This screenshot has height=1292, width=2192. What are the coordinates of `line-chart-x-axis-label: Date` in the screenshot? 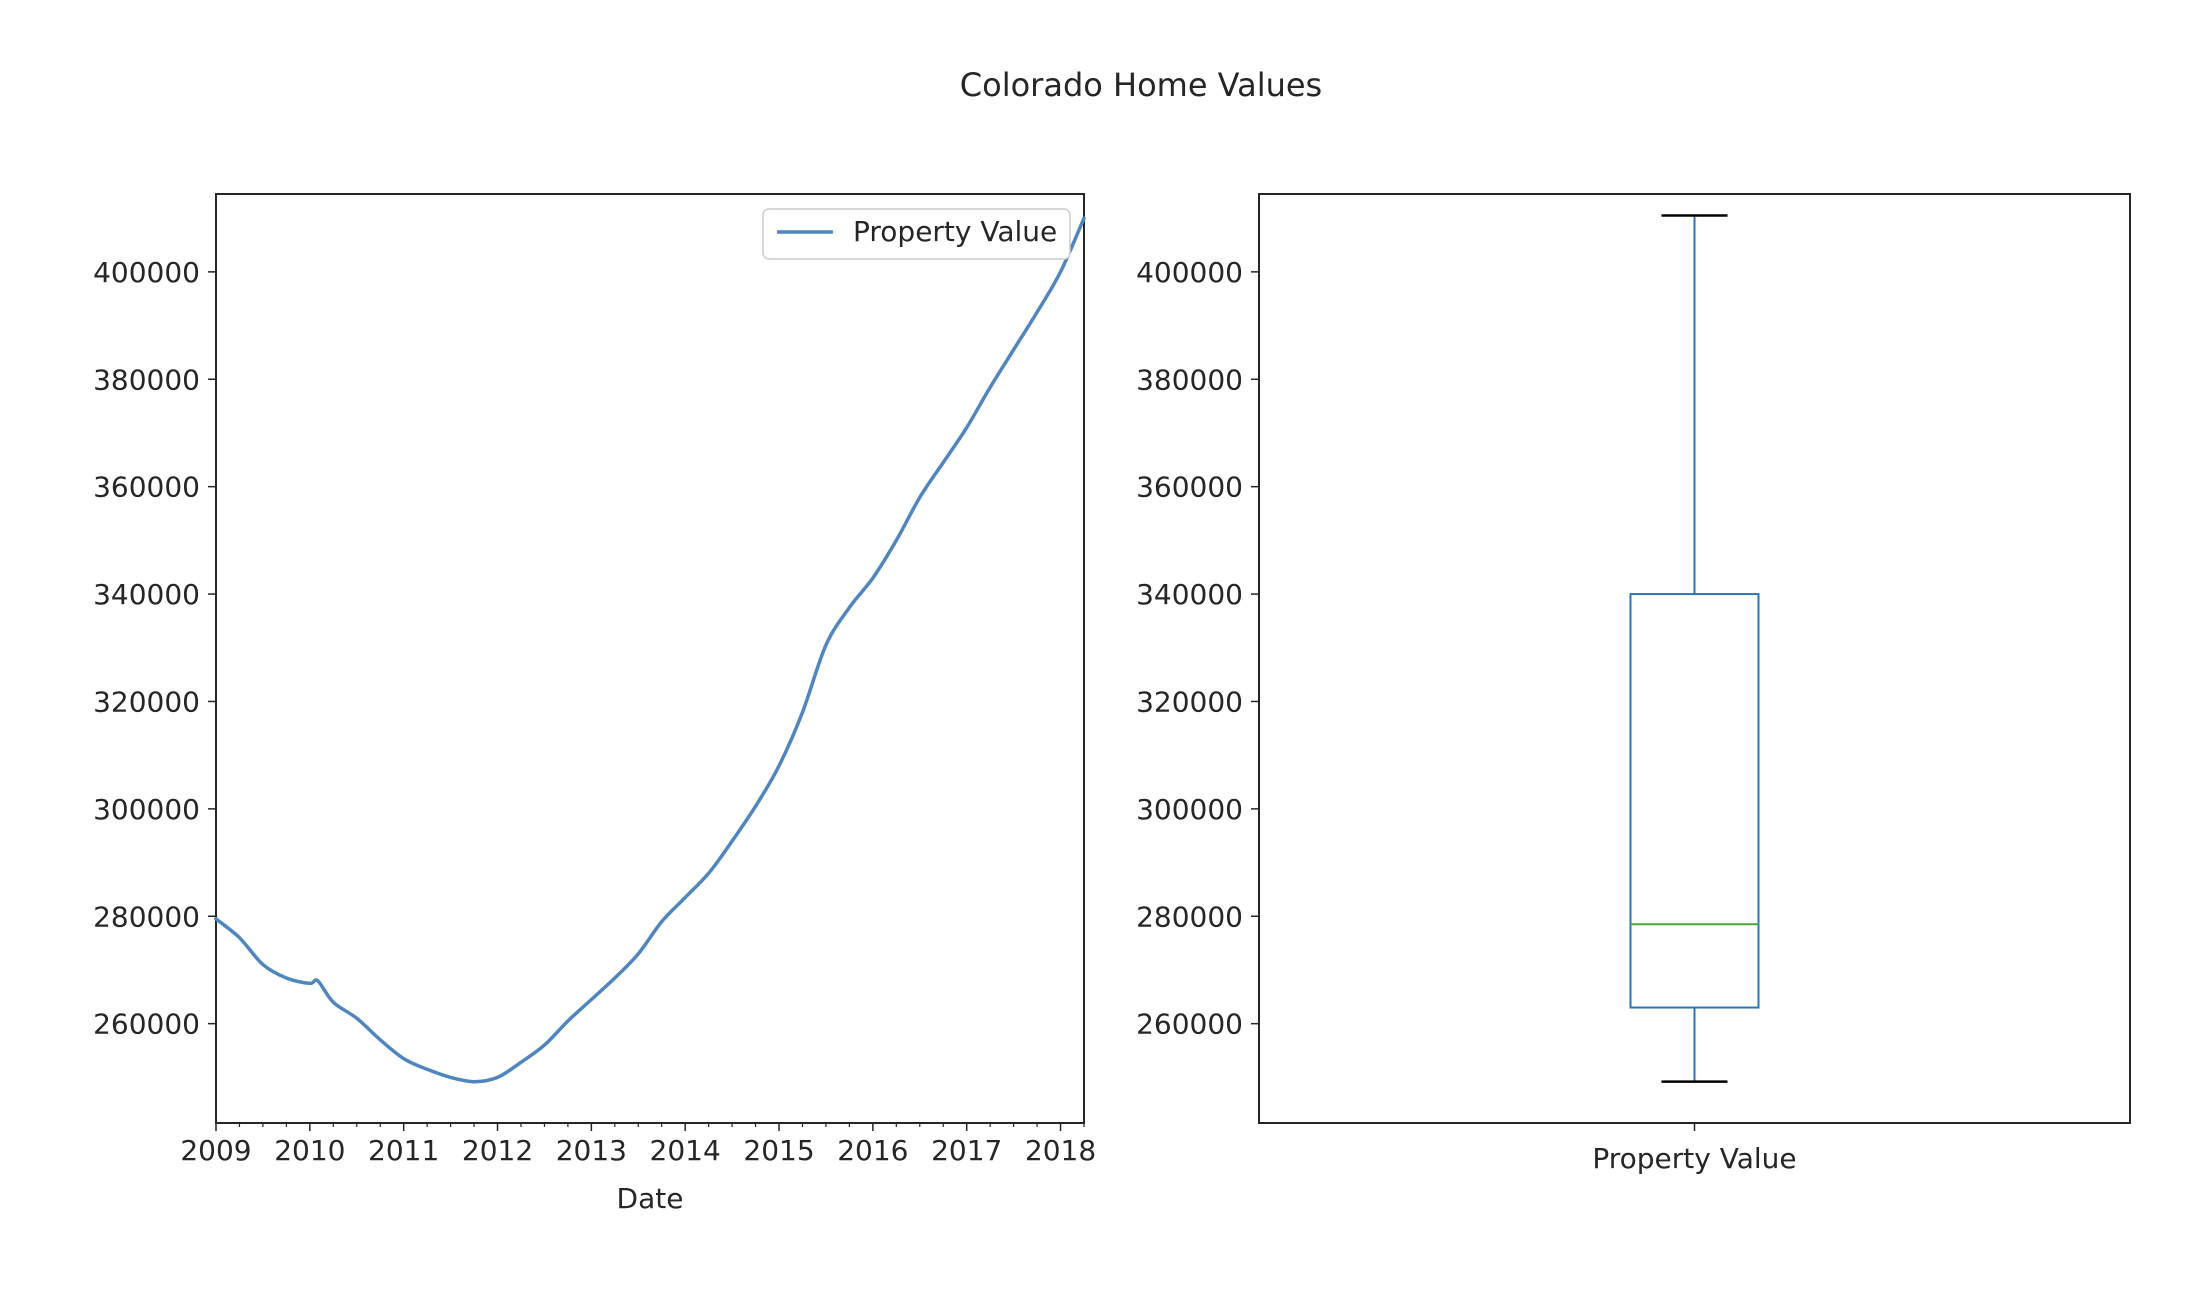 It's located at (650, 1198).